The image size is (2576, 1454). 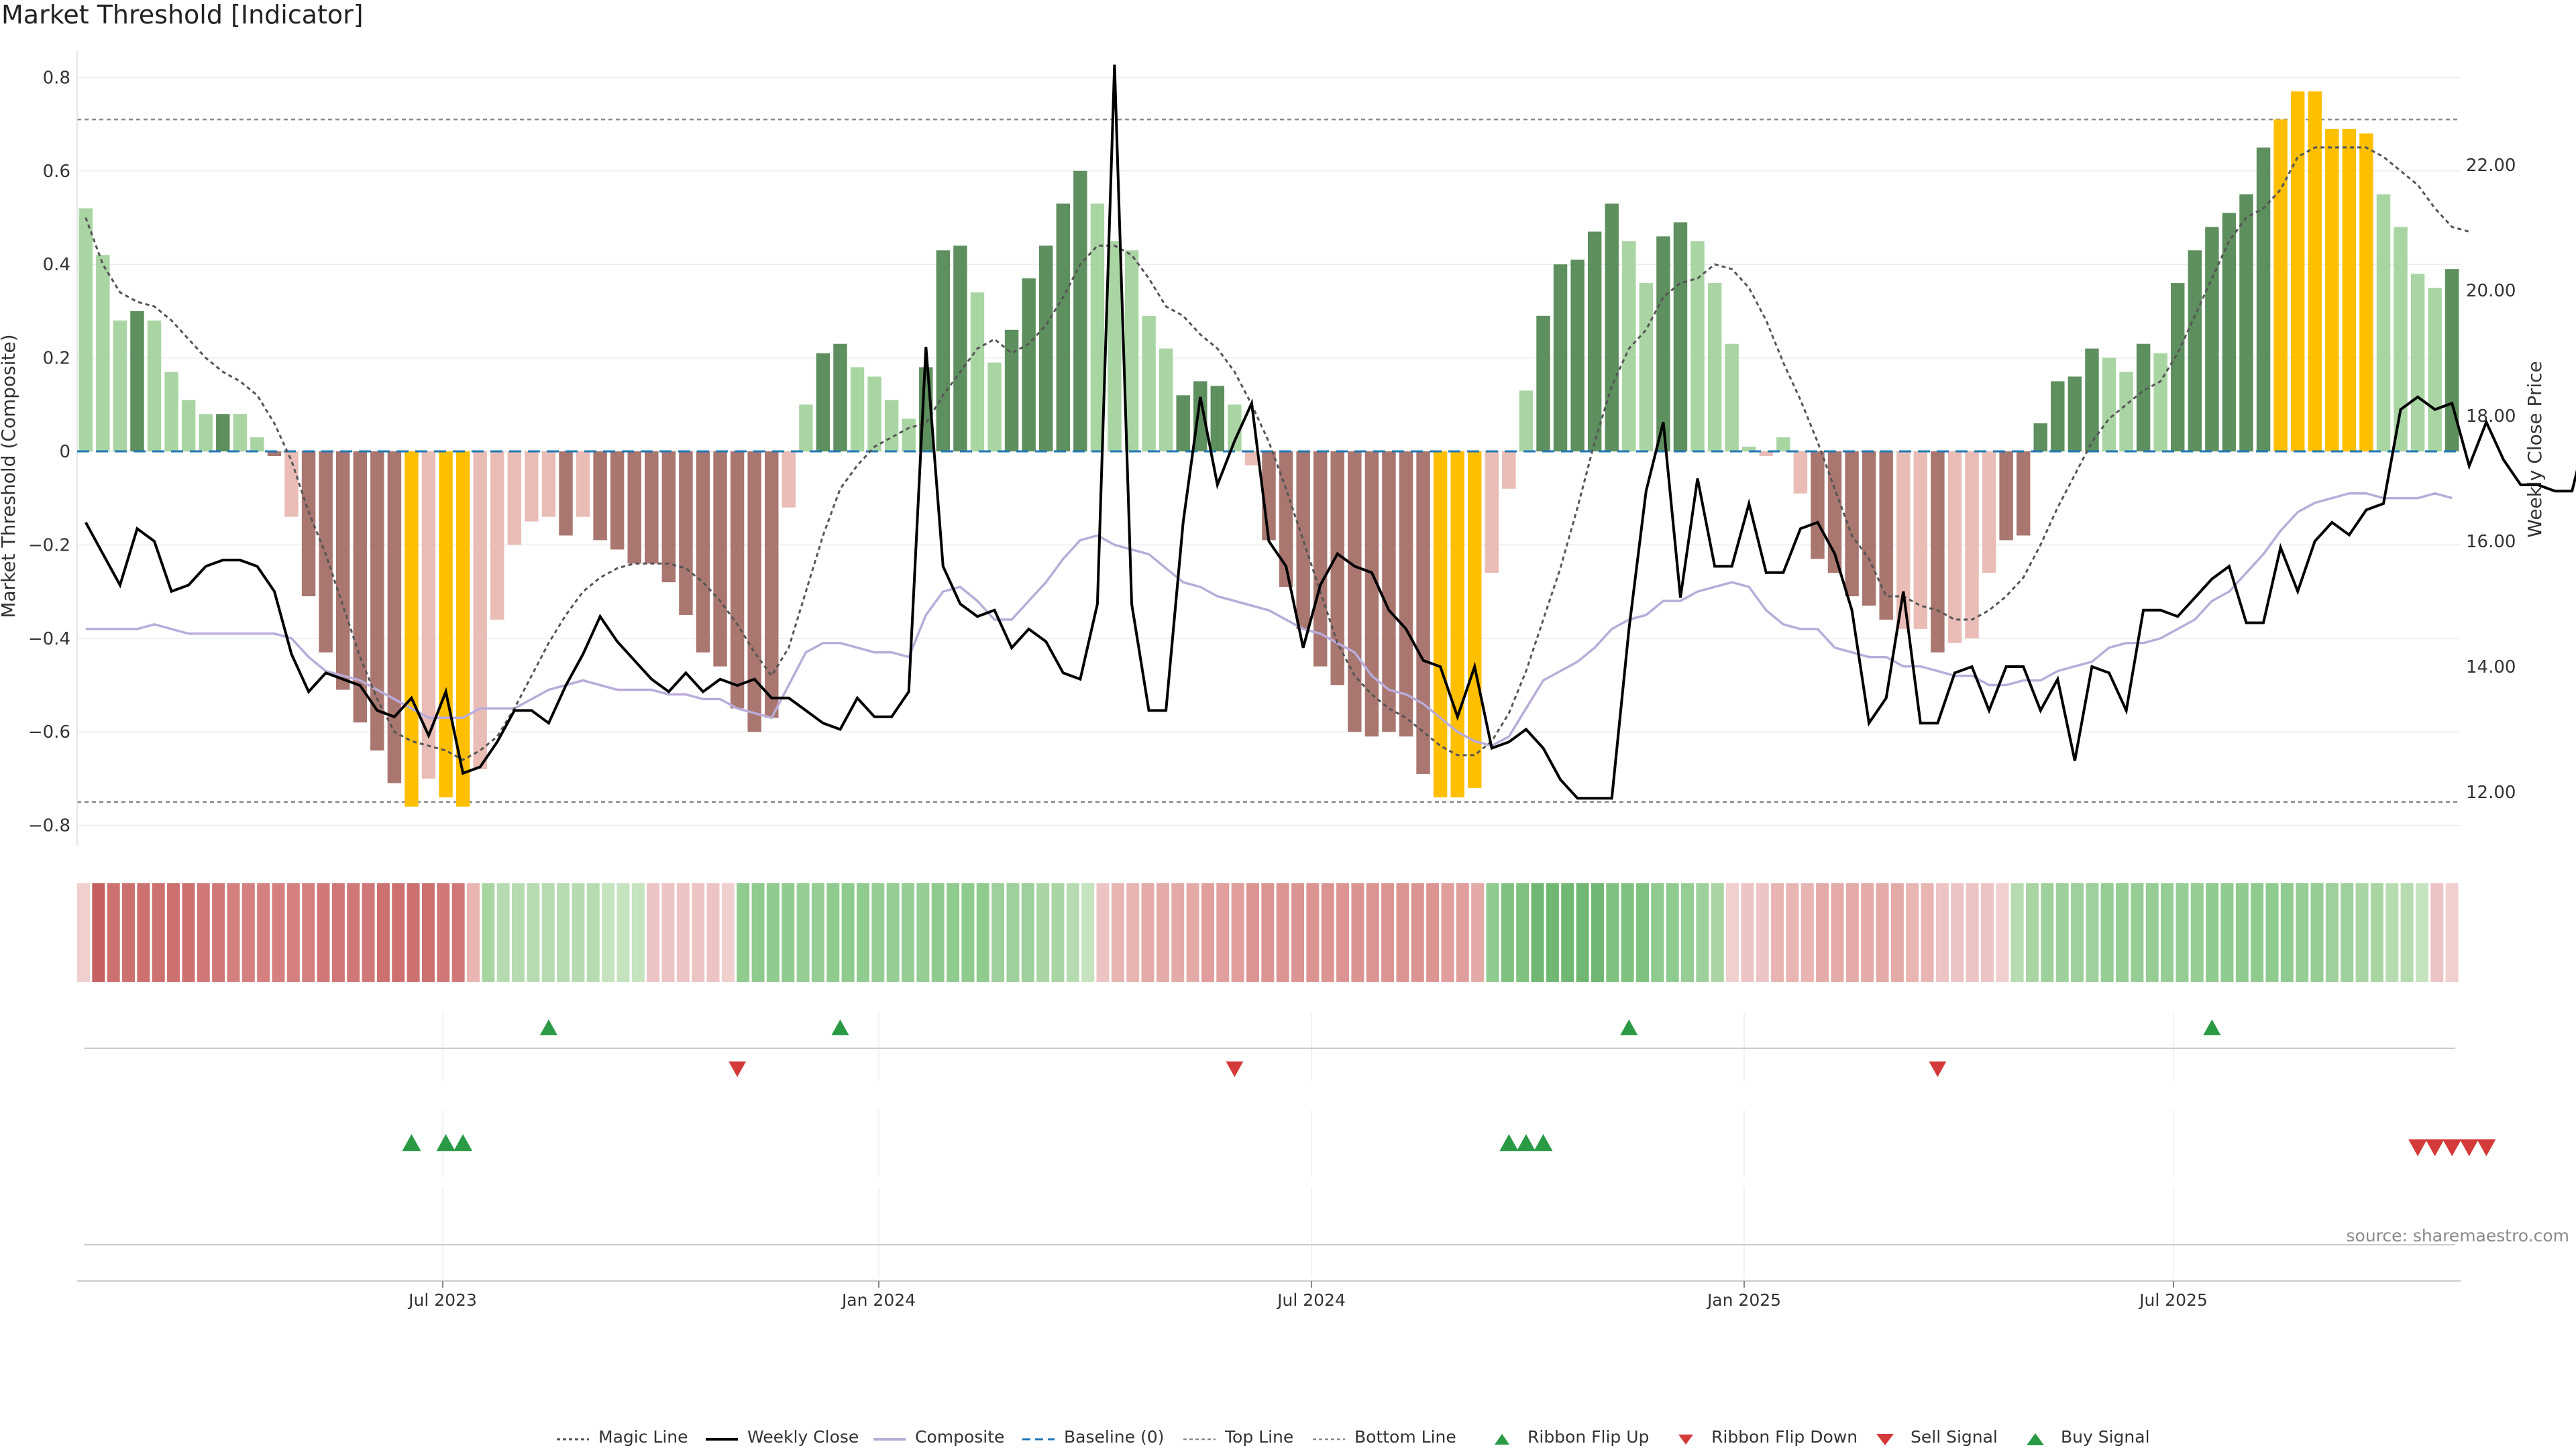 I want to click on y2-tick-label: 16.00, so click(x=2491, y=542).